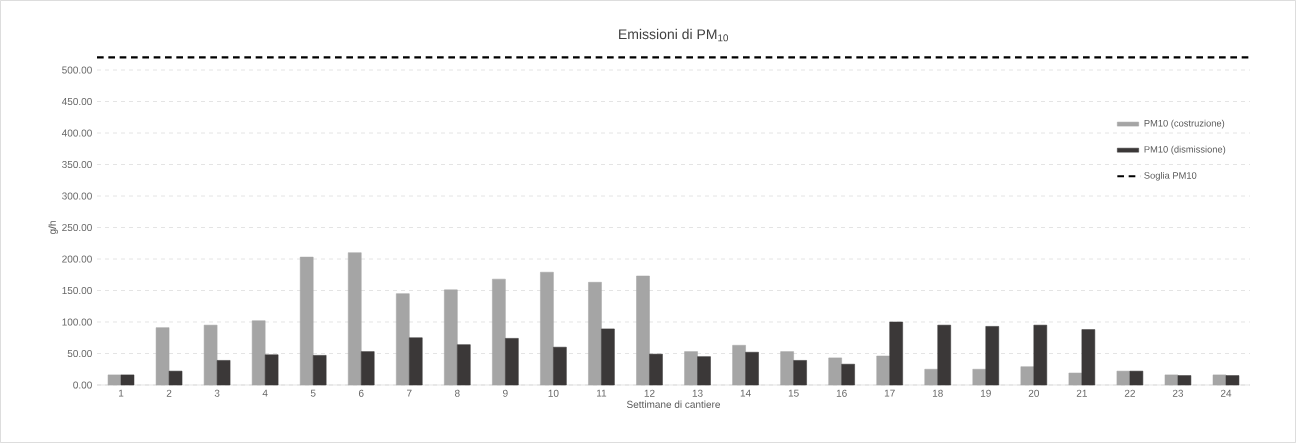 This screenshot has width=1296, height=443. Describe the element at coordinates (361, 393) in the screenshot. I see `x-tick-label: 6` at that location.